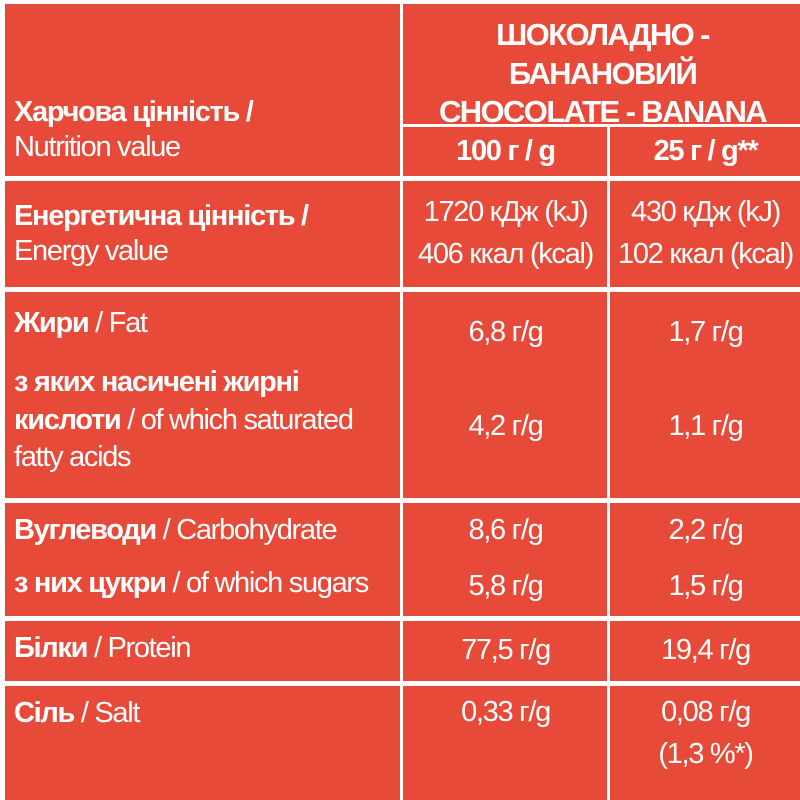  What do you see at coordinates (705, 332) in the screenshot?
I see `fat-25g: 1,7 г/g` at bounding box center [705, 332].